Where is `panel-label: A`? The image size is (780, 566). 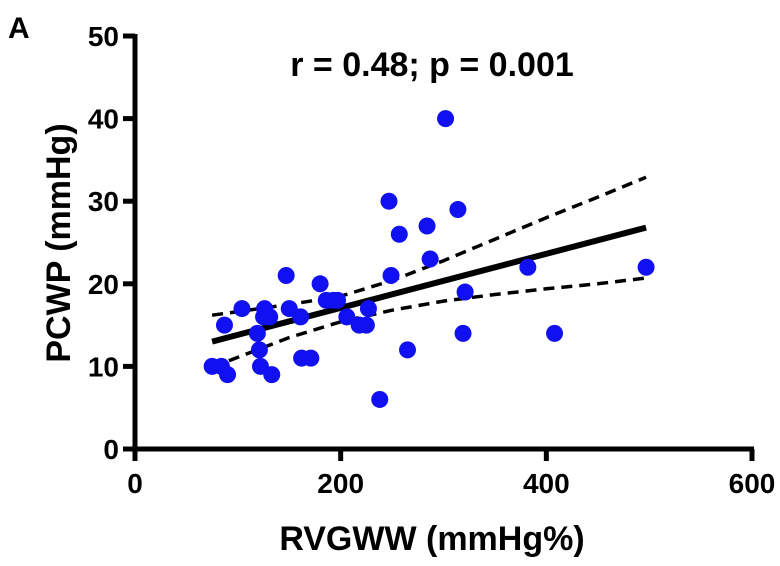
panel-label: A is located at coordinates (19, 28).